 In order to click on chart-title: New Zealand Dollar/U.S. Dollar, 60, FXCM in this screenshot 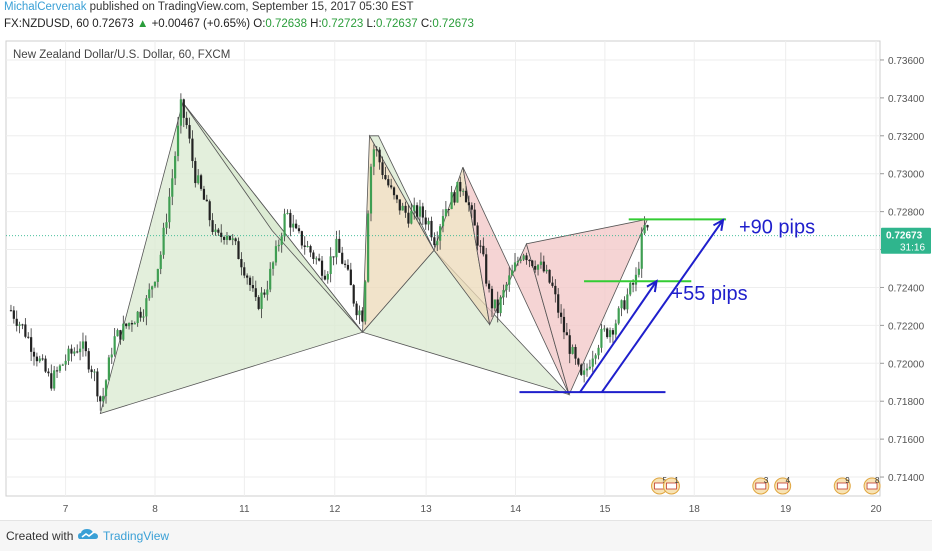, I will do `click(121, 55)`.